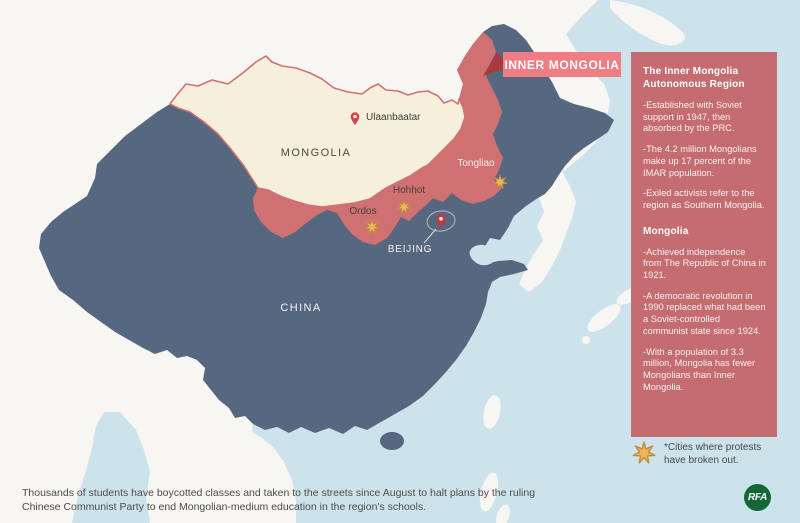 This screenshot has width=800, height=523. I want to click on legend-note: *Cities where protests have broken out., so click(713, 454).